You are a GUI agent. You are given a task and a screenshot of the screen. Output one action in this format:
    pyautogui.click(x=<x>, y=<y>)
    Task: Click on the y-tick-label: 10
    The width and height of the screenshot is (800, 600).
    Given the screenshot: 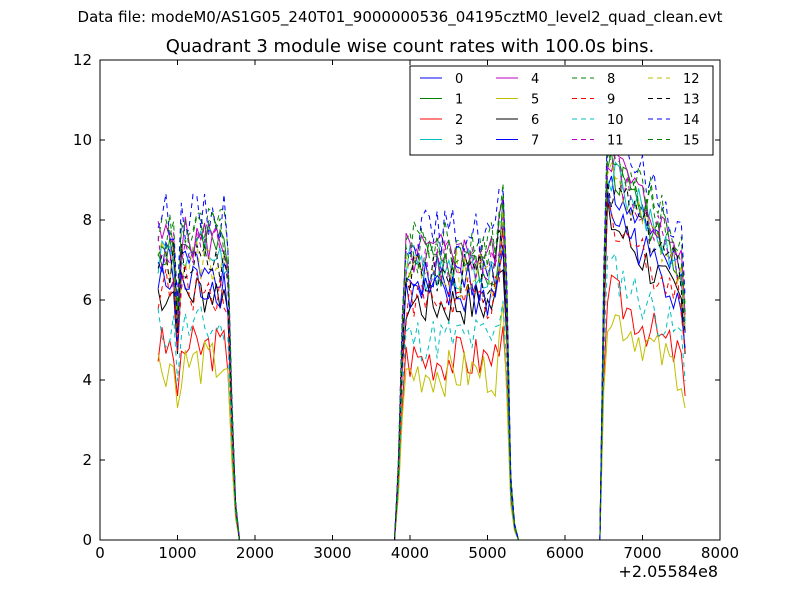 What is the action you would take?
    pyautogui.click(x=82, y=140)
    